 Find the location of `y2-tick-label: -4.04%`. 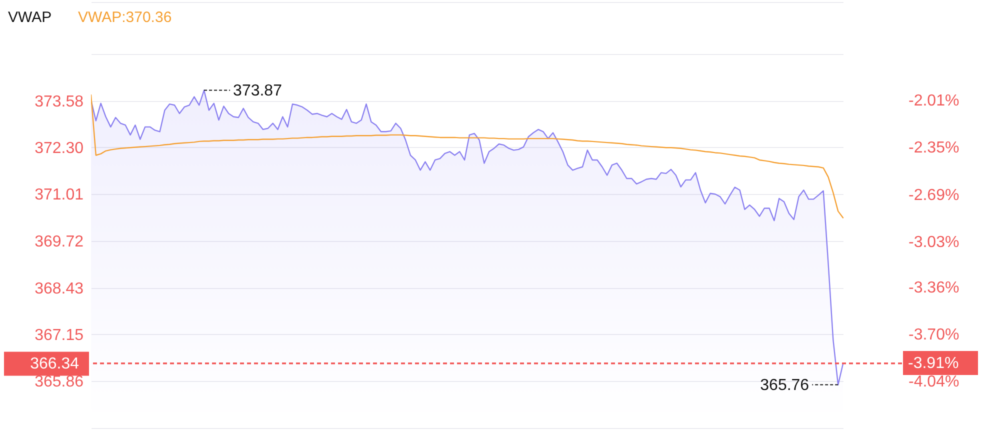

y2-tick-label: -4.04% is located at coordinates (934, 381).